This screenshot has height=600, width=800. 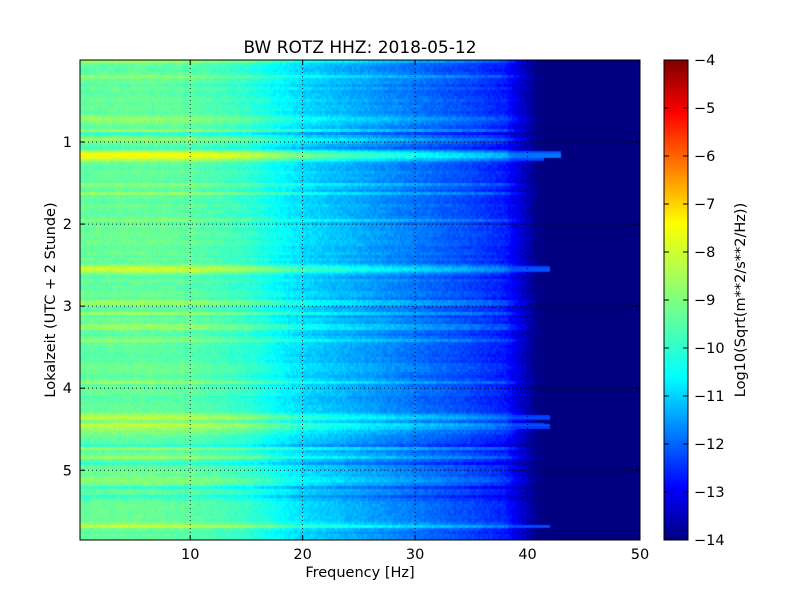 I want to click on colorbar-tick-label: −13, so click(x=709, y=493).